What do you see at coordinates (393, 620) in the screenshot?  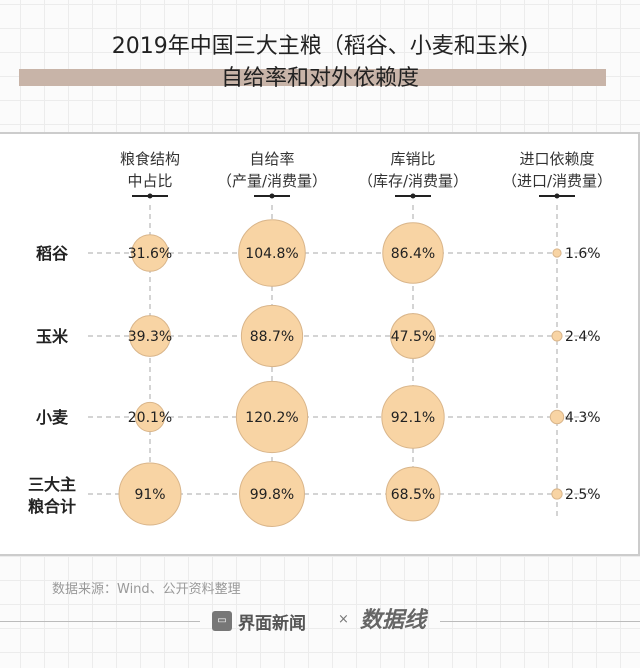 I see `datawire-logo: 数据线` at bounding box center [393, 620].